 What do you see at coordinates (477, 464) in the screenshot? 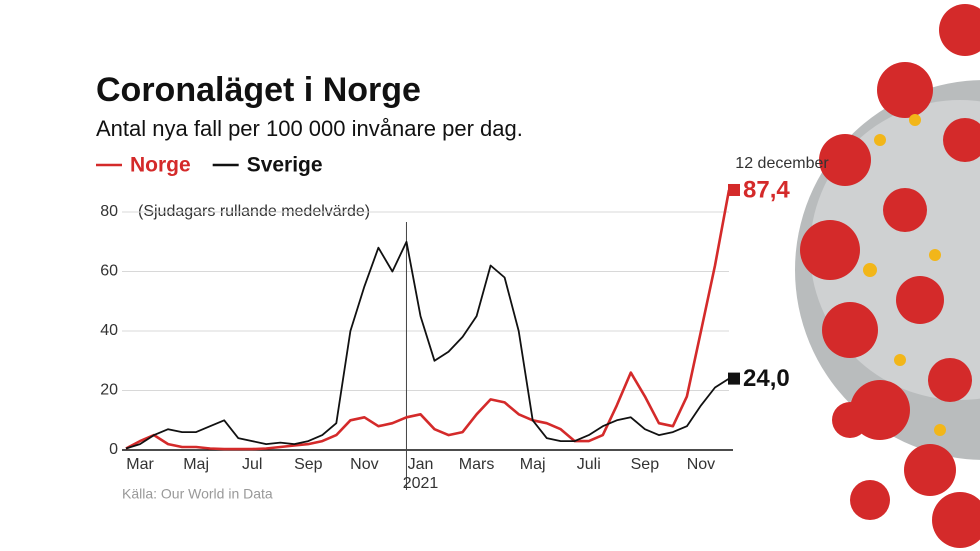
I see `x-tick-label: Mars` at bounding box center [477, 464].